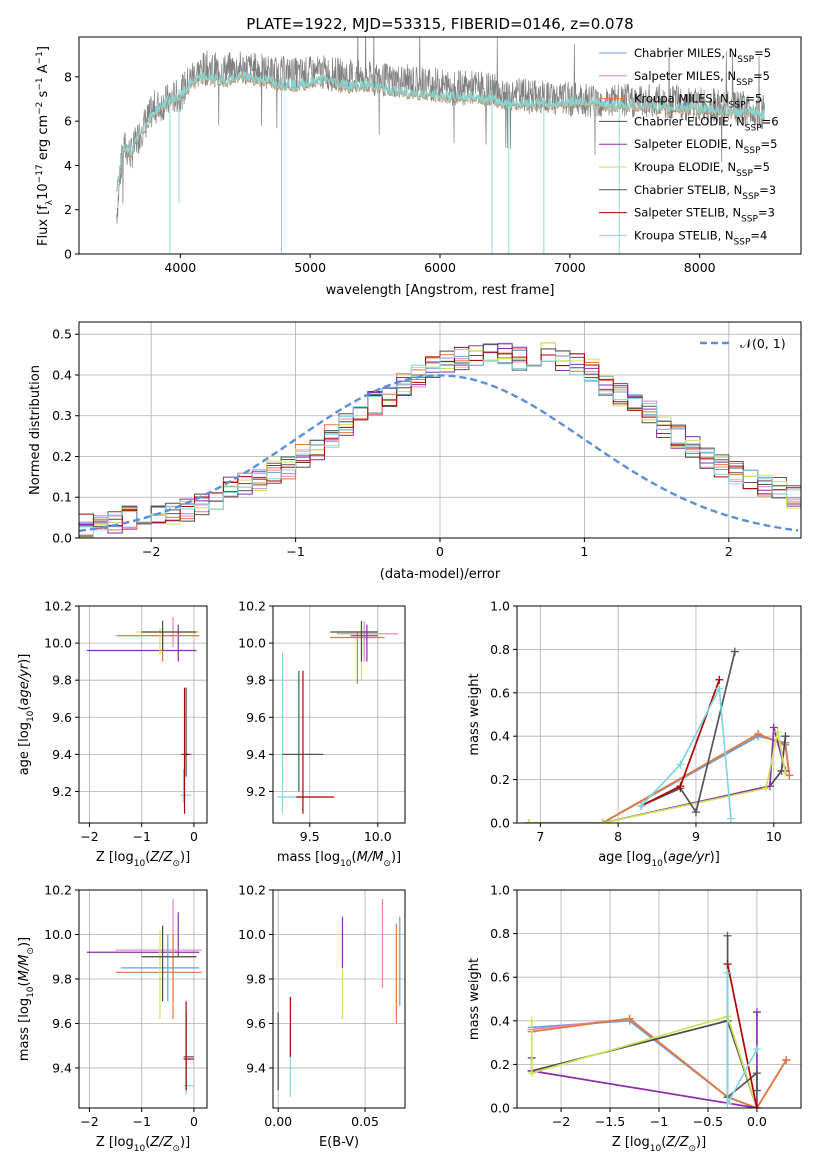 This screenshot has height=1174, width=819. I want to click on x-axis-label: (data-model)/error, so click(440, 574).